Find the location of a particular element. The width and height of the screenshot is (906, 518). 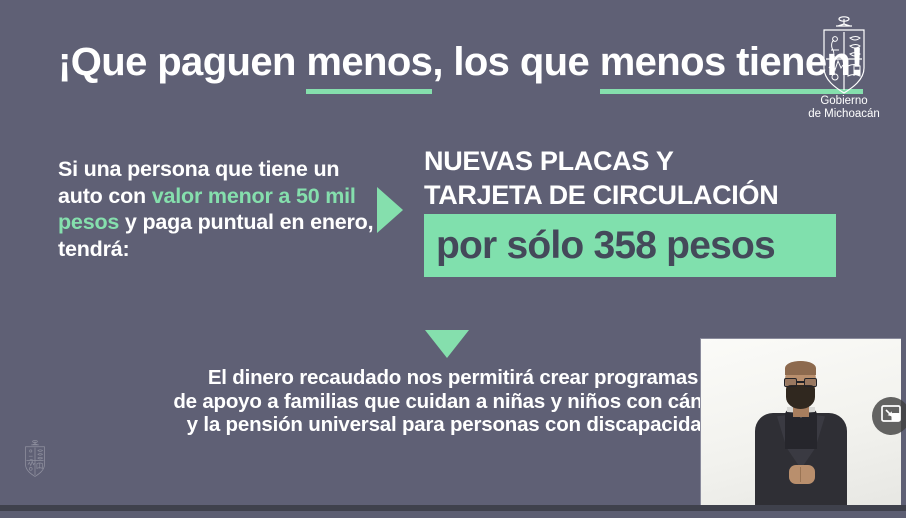

presenter-hair is located at coordinates (800, 368).